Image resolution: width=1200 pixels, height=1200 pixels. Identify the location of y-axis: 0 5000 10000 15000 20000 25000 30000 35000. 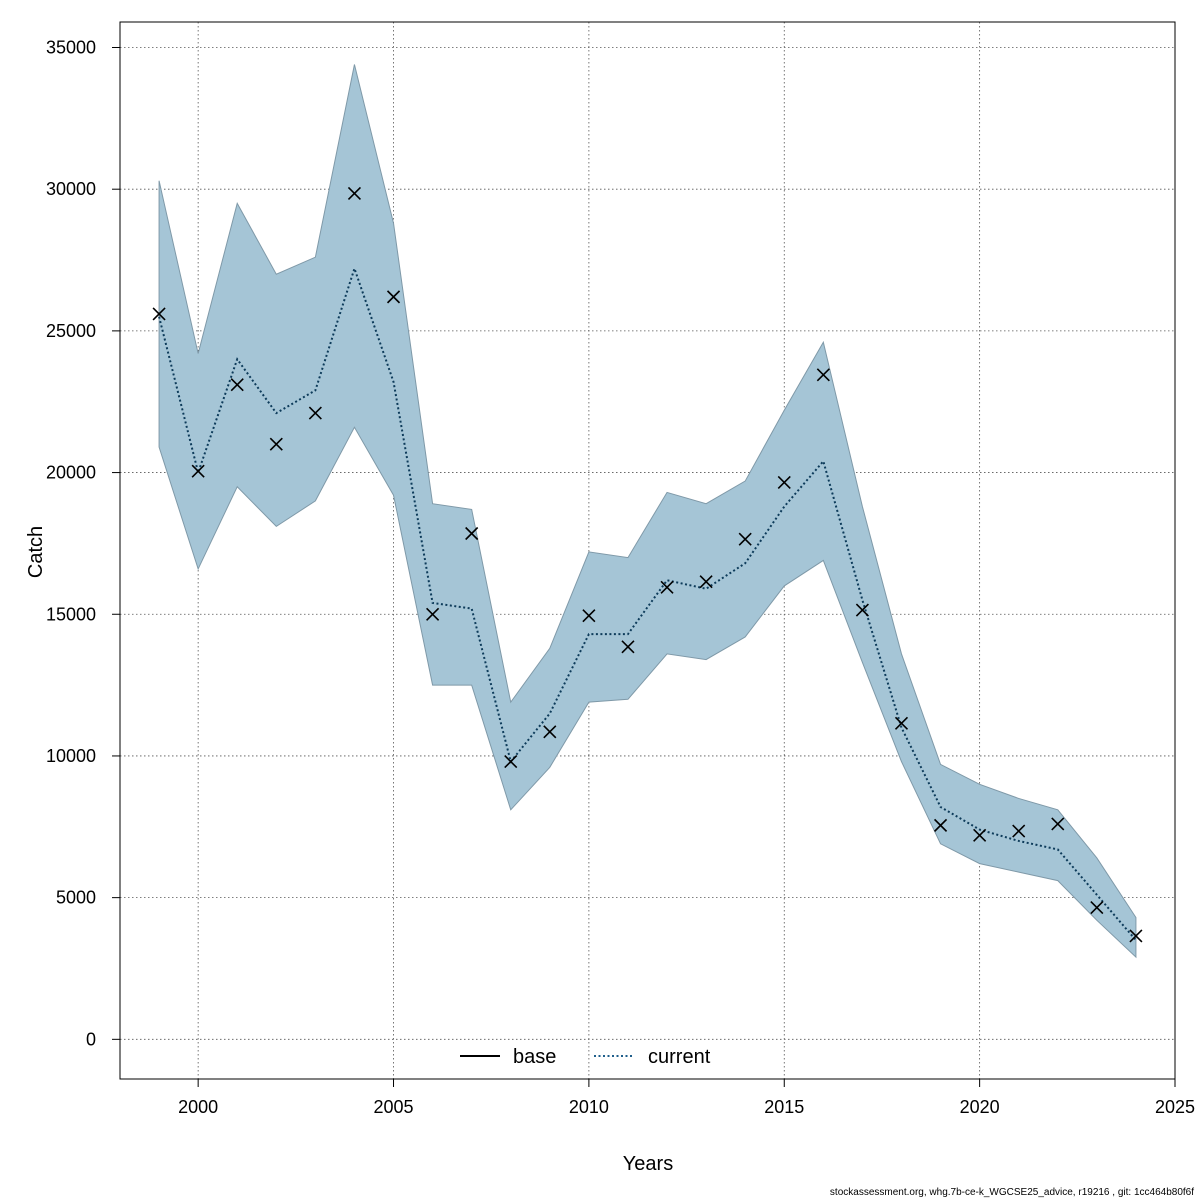
(83, 543).